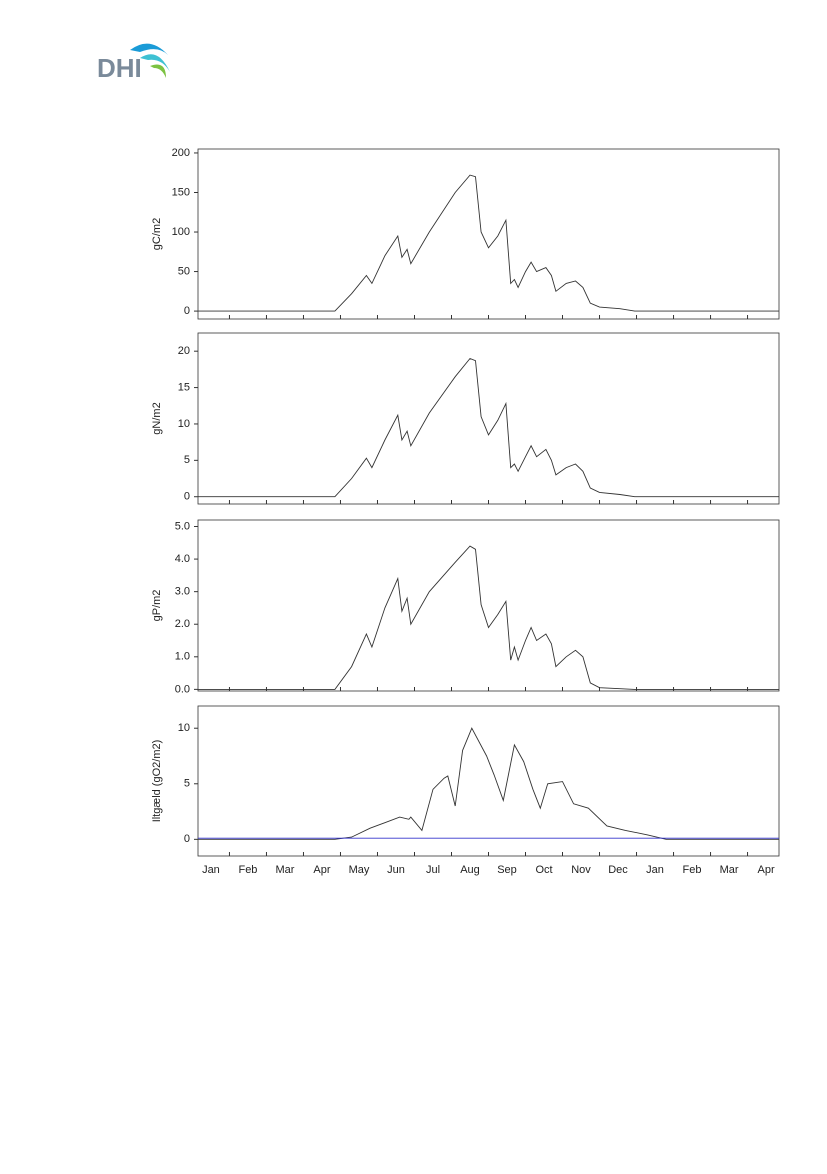 Image resolution: width=827 pixels, height=1174 pixels. What do you see at coordinates (396, 870) in the screenshot?
I see `x-tick-label: Jun` at bounding box center [396, 870].